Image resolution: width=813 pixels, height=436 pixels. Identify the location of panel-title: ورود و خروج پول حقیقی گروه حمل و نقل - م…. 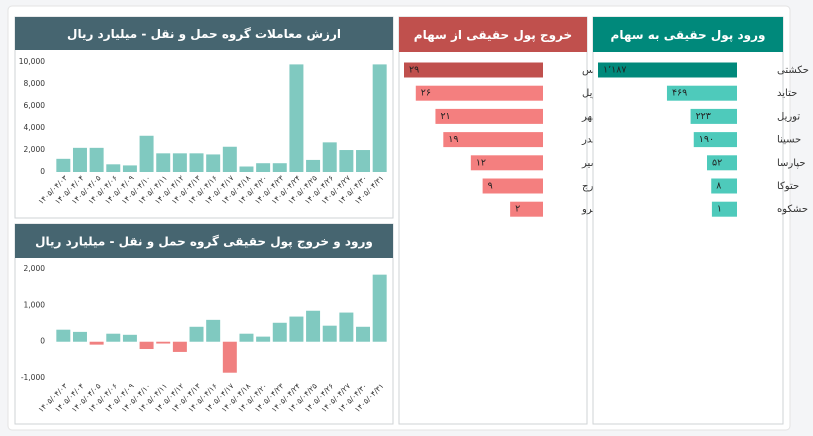
(204, 242).